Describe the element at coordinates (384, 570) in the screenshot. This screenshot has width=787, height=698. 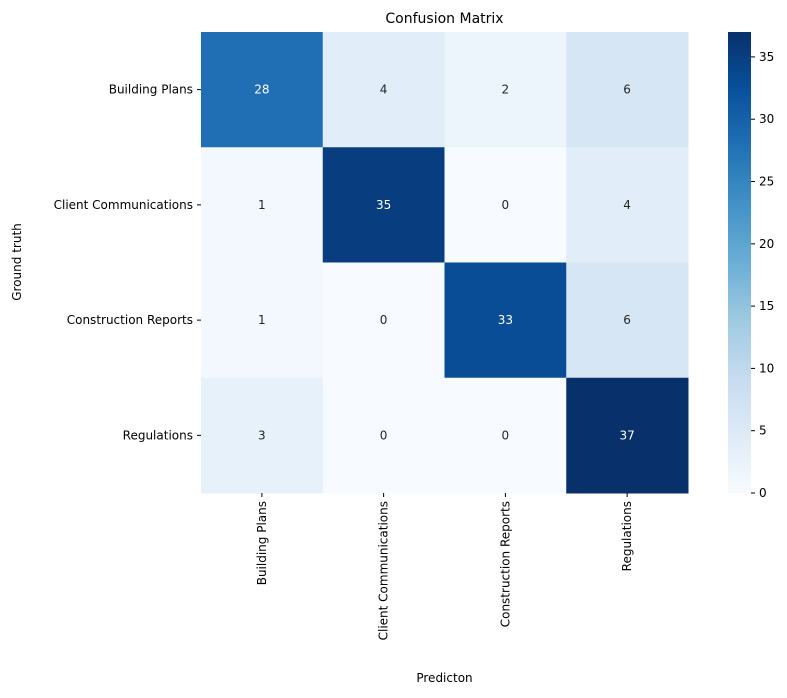
I see `x-tick-label: Client Communications` at that location.